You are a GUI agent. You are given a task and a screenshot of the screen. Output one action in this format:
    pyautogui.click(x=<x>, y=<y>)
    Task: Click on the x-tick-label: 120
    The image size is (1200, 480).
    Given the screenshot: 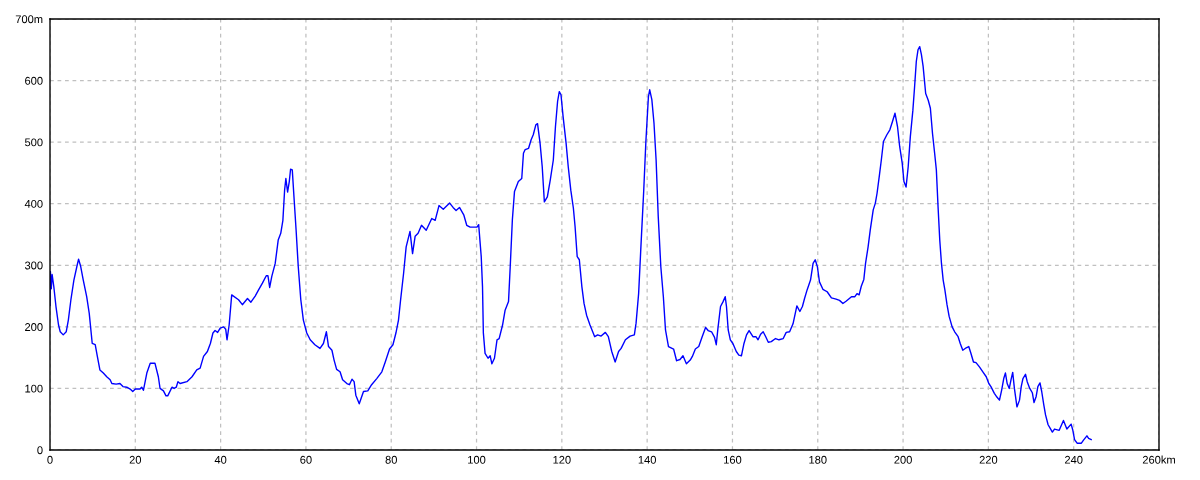 What is the action you would take?
    pyautogui.click(x=562, y=459)
    